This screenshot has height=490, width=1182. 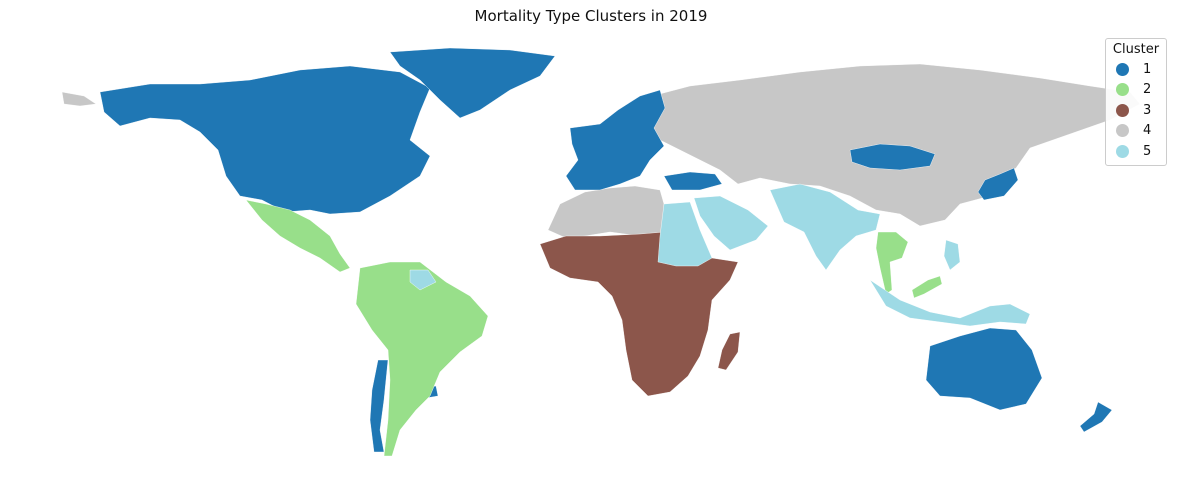 What do you see at coordinates (1136, 110) in the screenshot?
I see `legend-item: 3` at bounding box center [1136, 110].